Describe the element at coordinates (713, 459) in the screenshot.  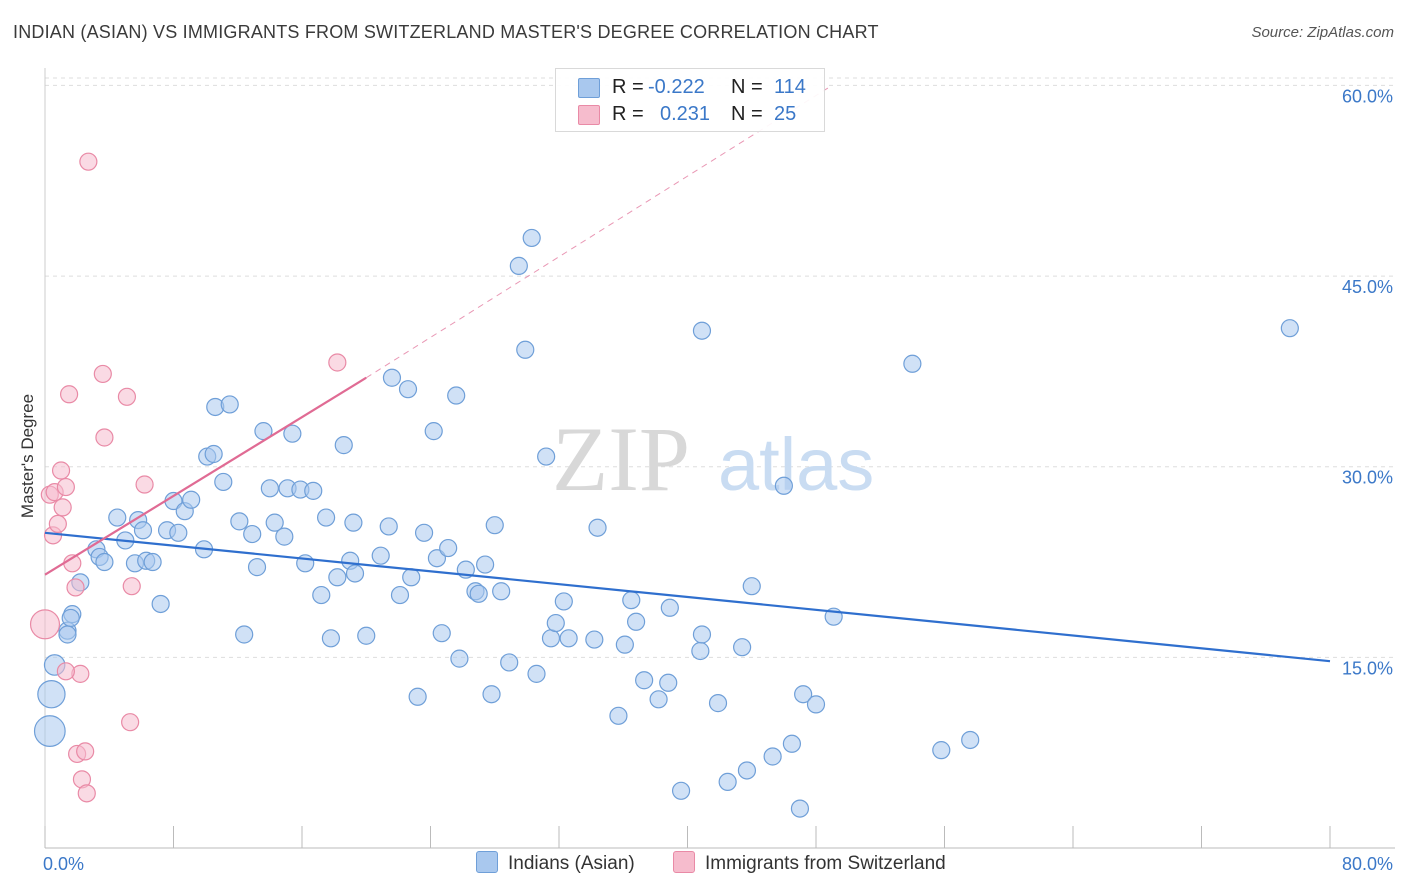
I see `watermark: ZIP atlas` at that location.